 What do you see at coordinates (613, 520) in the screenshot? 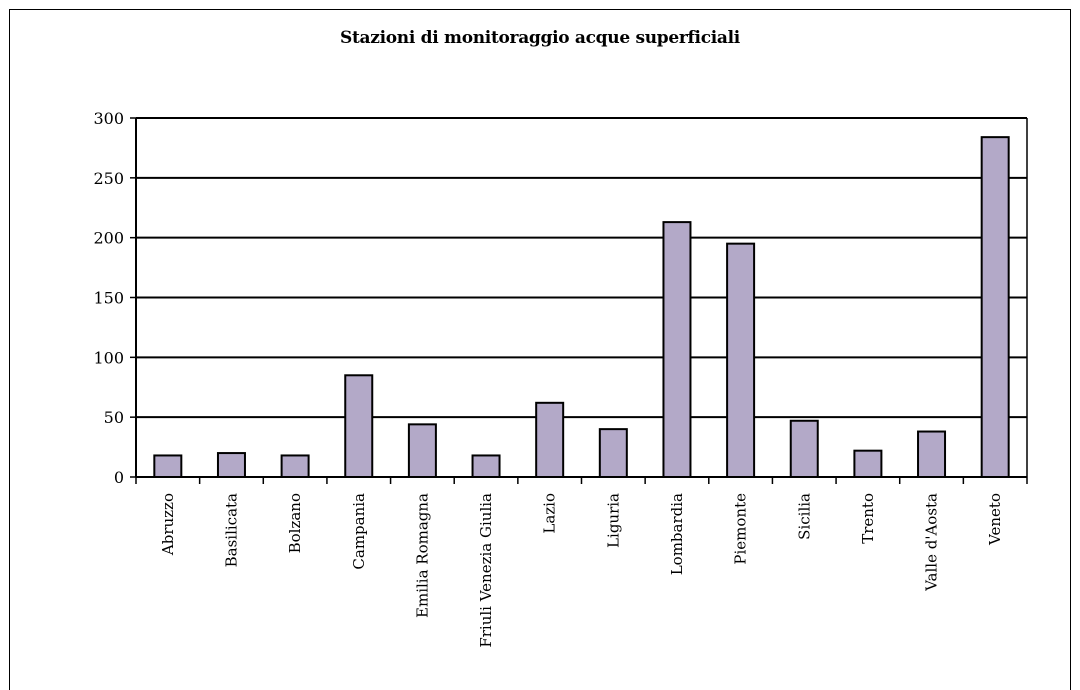
I see `x-tick-label: Liguria` at bounding box center [613, 520].